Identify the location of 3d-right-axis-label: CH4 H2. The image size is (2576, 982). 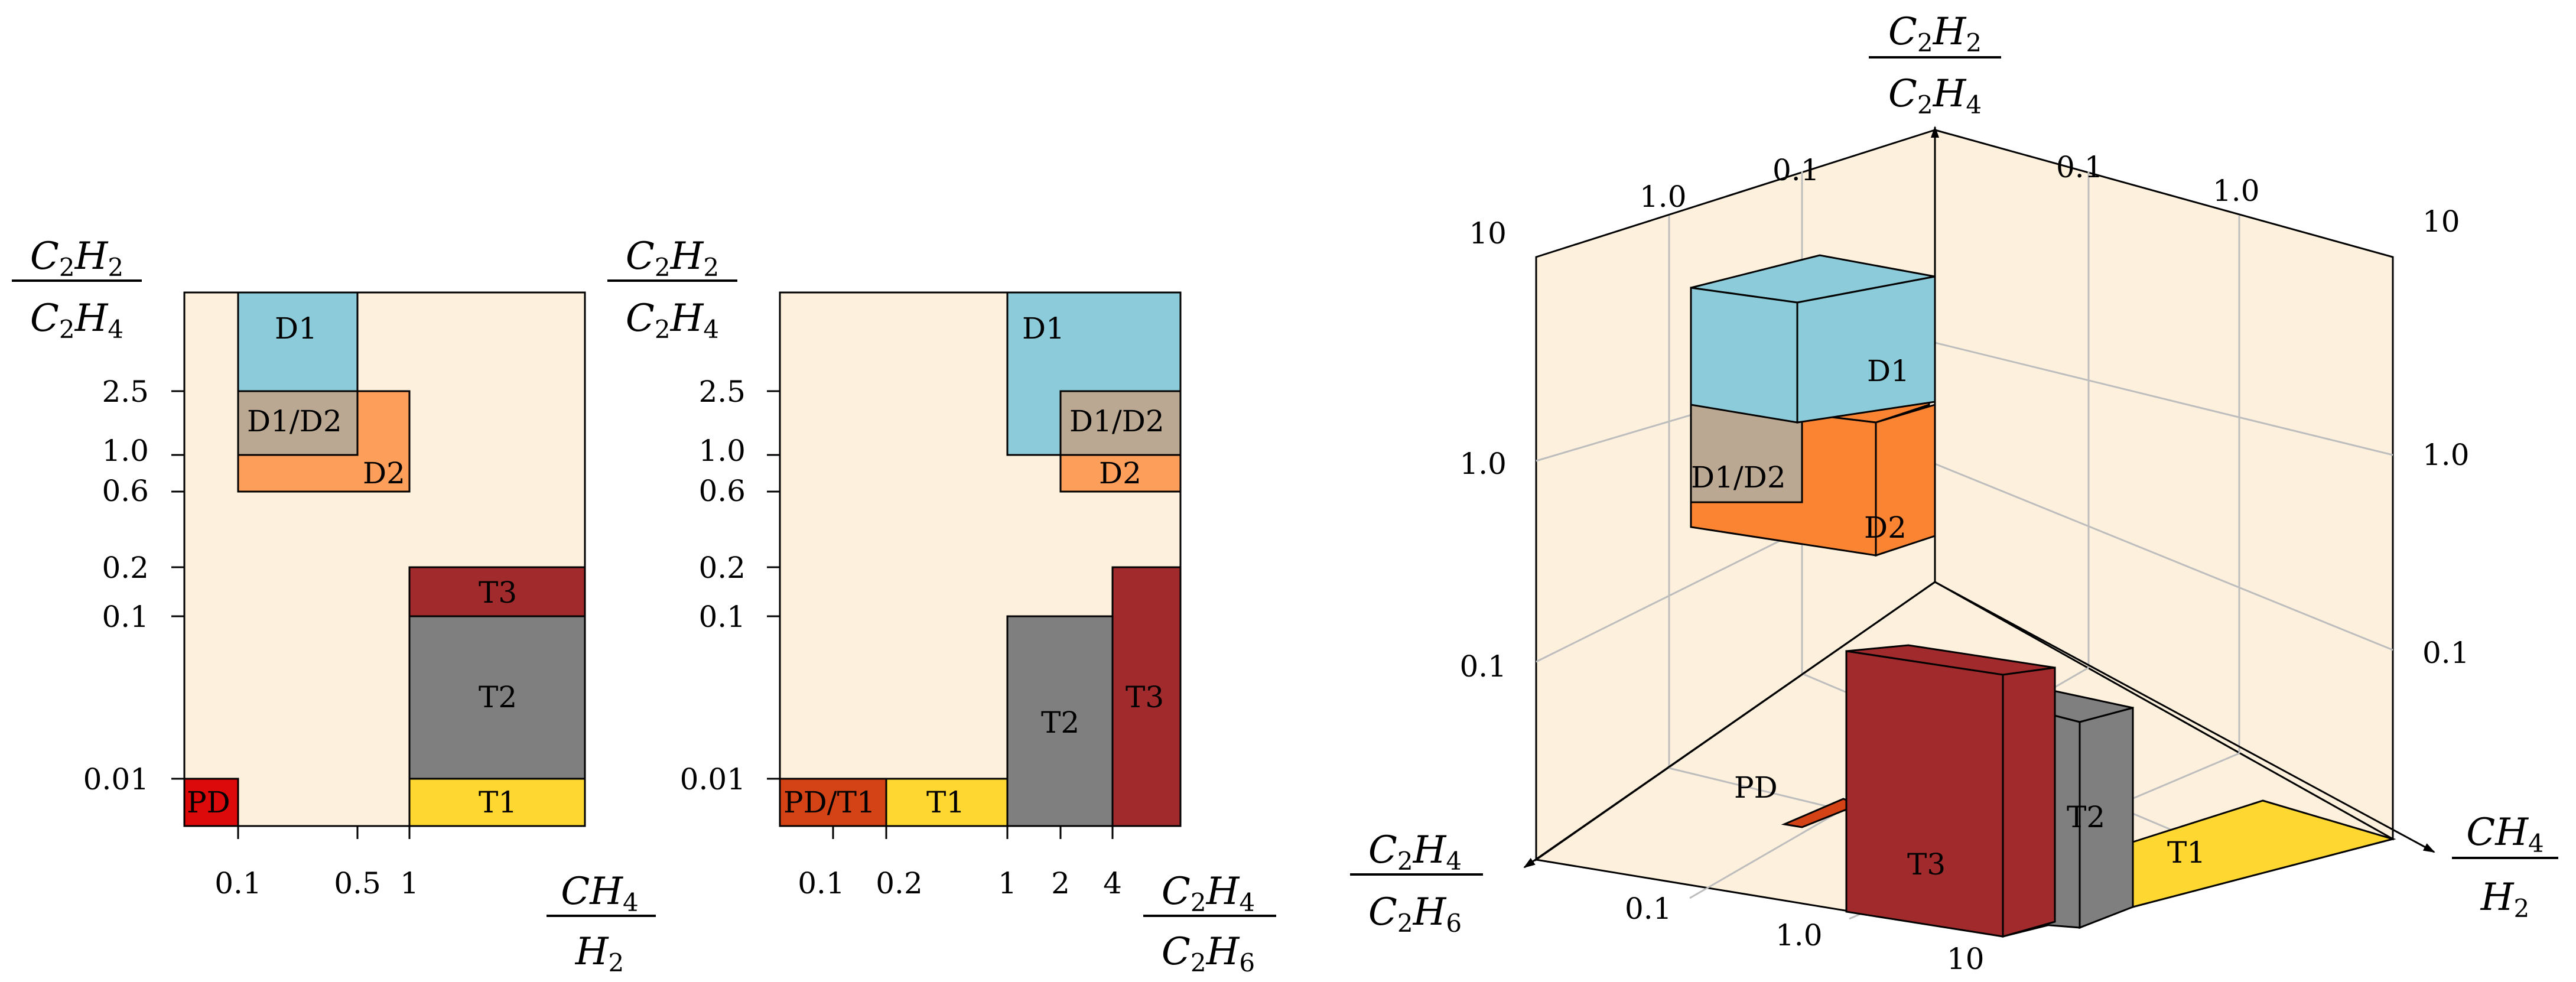
(2505, 867).